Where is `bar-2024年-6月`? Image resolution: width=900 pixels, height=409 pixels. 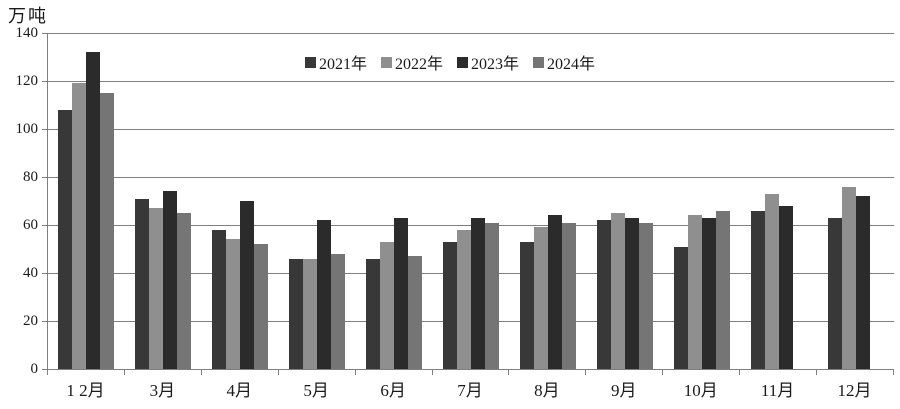
bar-2024年-6月 is located at coordinates (415, 312).